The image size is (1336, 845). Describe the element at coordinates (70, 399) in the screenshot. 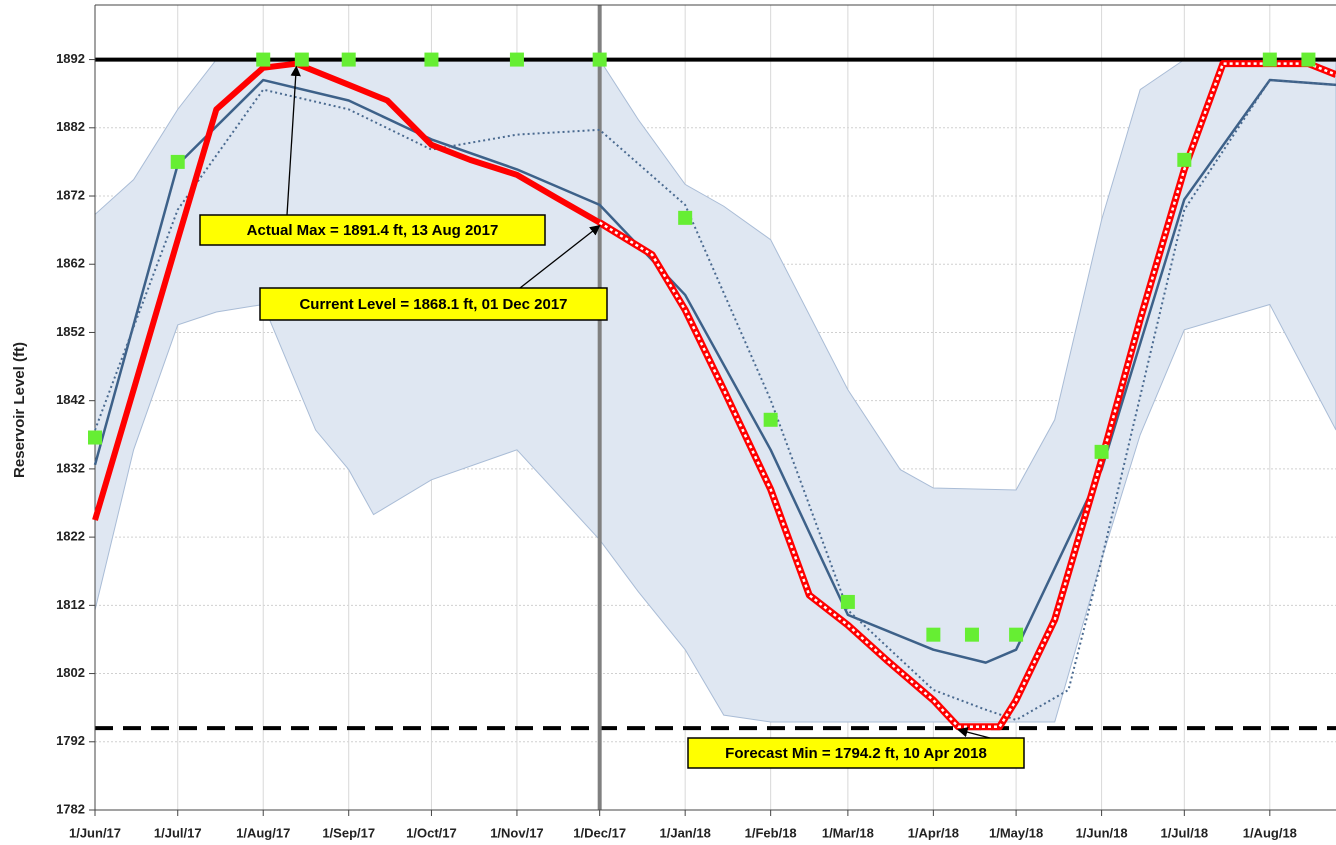

I see `y-tick-label: 1842` at that location.